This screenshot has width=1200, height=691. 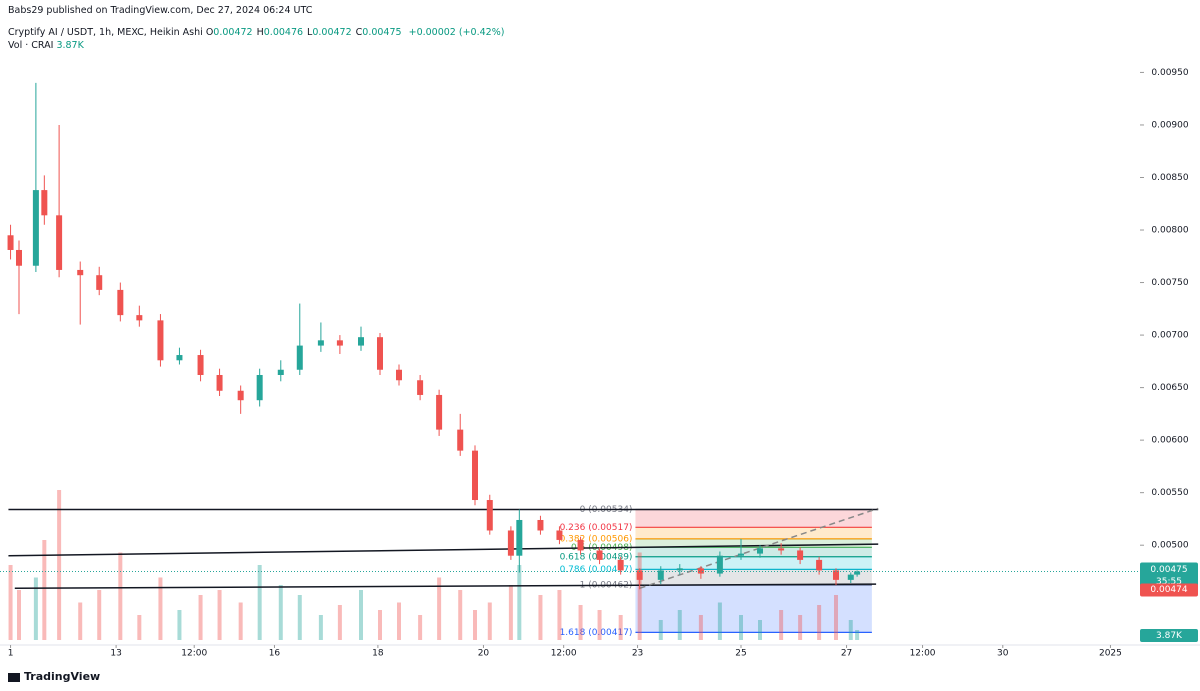 I want to click on countdown: 35:55, so click(x=1169, y=582).